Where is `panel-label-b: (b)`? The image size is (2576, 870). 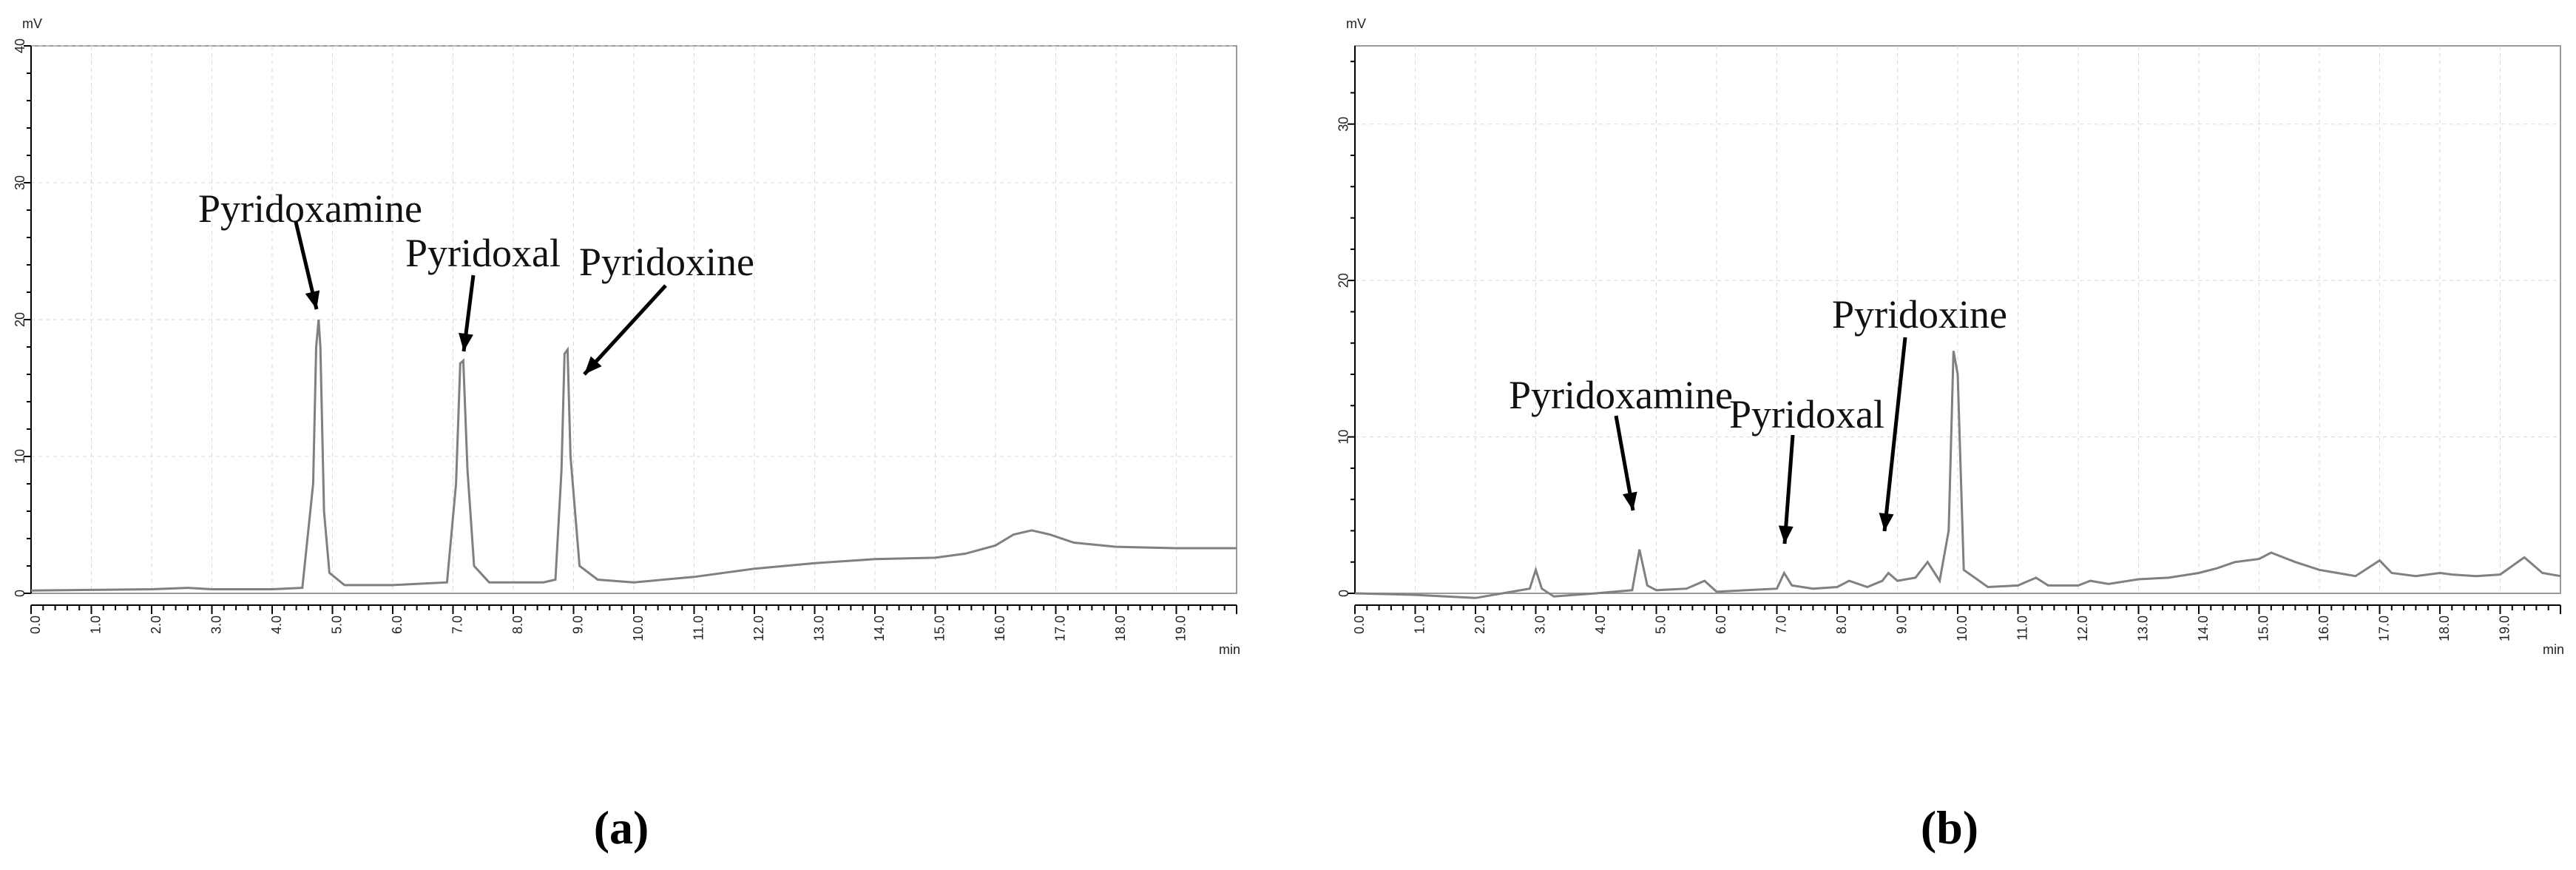
panel-label-b: (b) is located at coordinates (1949, 828).